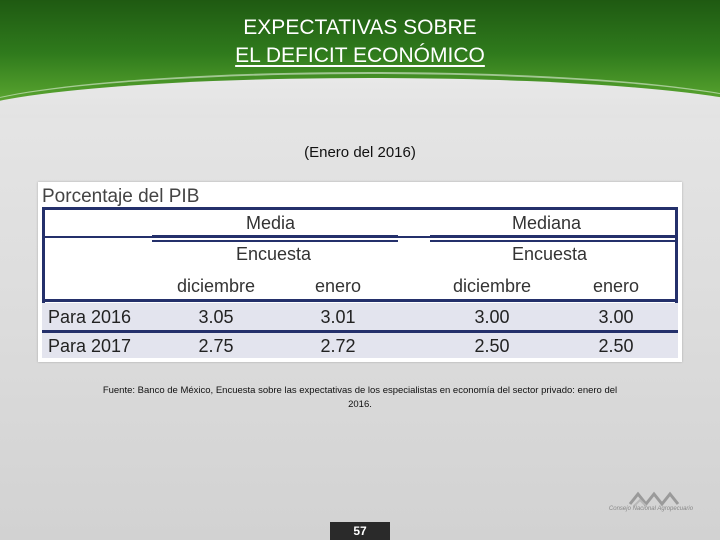 Image resolution: width=720 pixels, height=540 pixels. I want to click on group-header-mediana: Mediana, so click(547, 223).